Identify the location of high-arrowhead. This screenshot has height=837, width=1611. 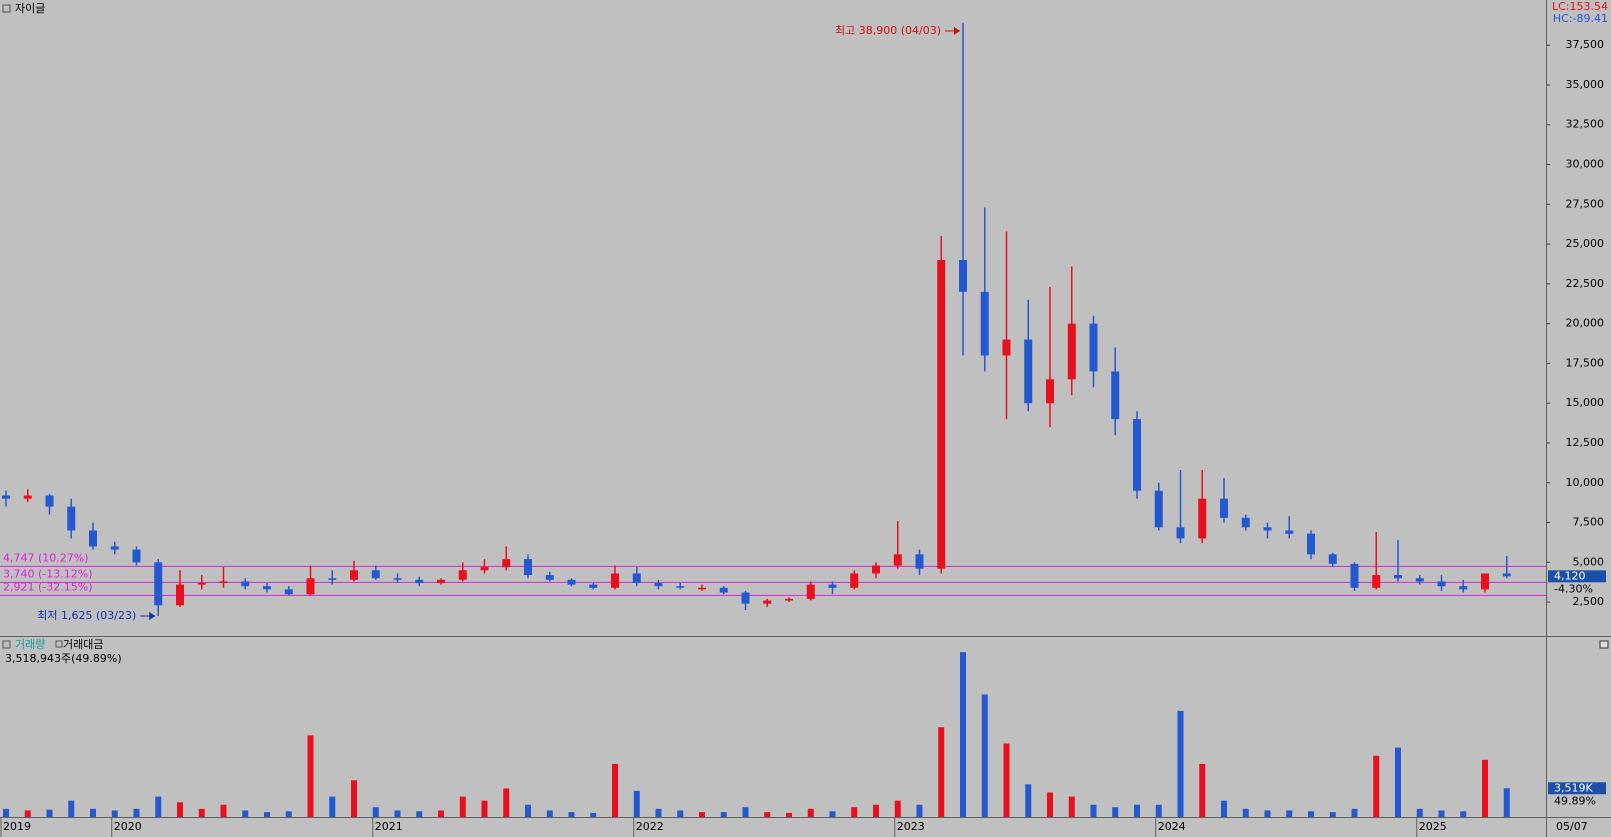
(957, 30).